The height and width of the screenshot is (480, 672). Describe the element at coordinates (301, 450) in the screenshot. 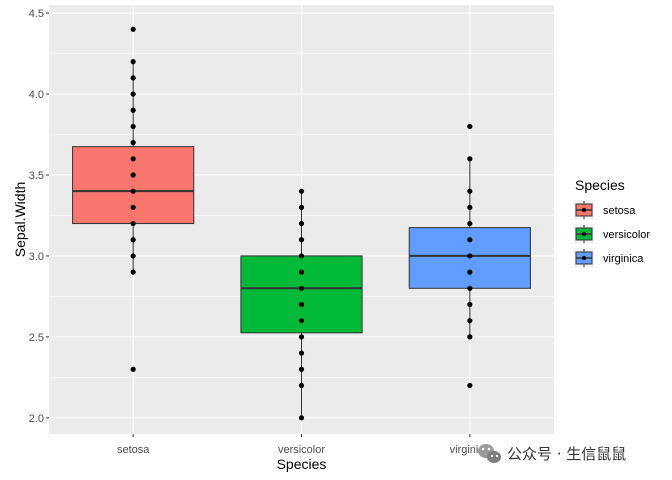

I see `x-tick-label: versicolor` at that location.